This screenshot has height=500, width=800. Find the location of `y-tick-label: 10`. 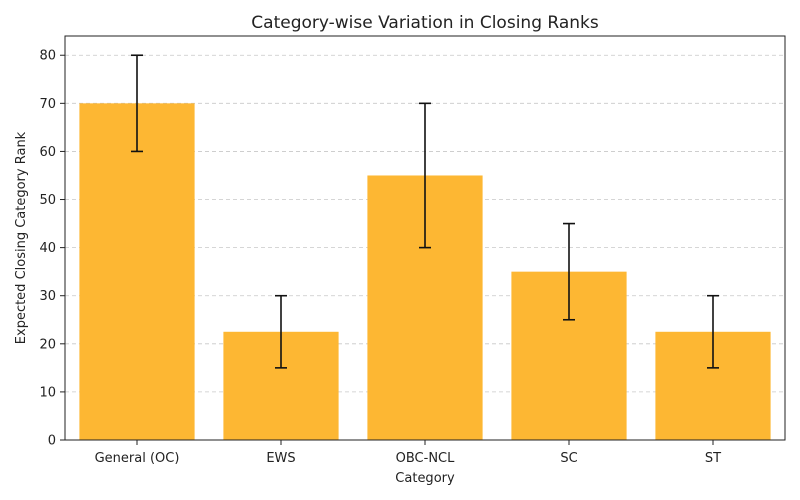

y-tick-label: 10 is located at coordinates (47, 392).